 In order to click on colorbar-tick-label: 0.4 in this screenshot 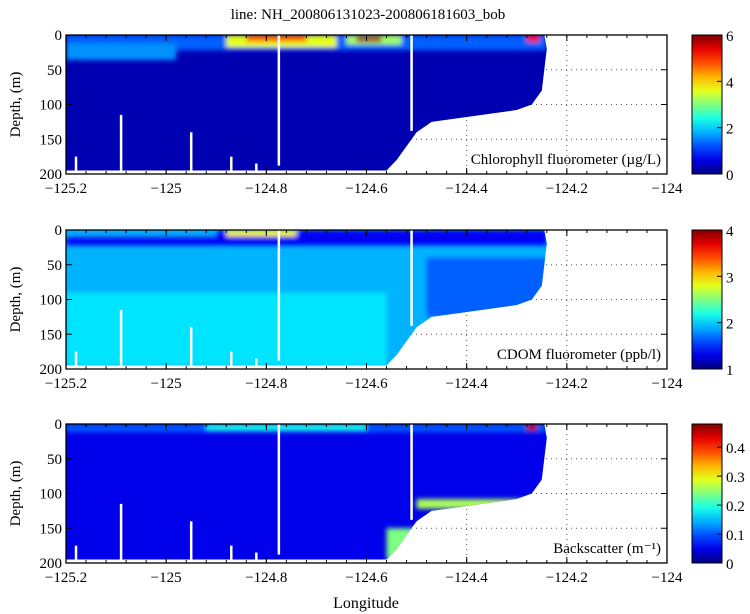, I will do `click(735, 449)`.